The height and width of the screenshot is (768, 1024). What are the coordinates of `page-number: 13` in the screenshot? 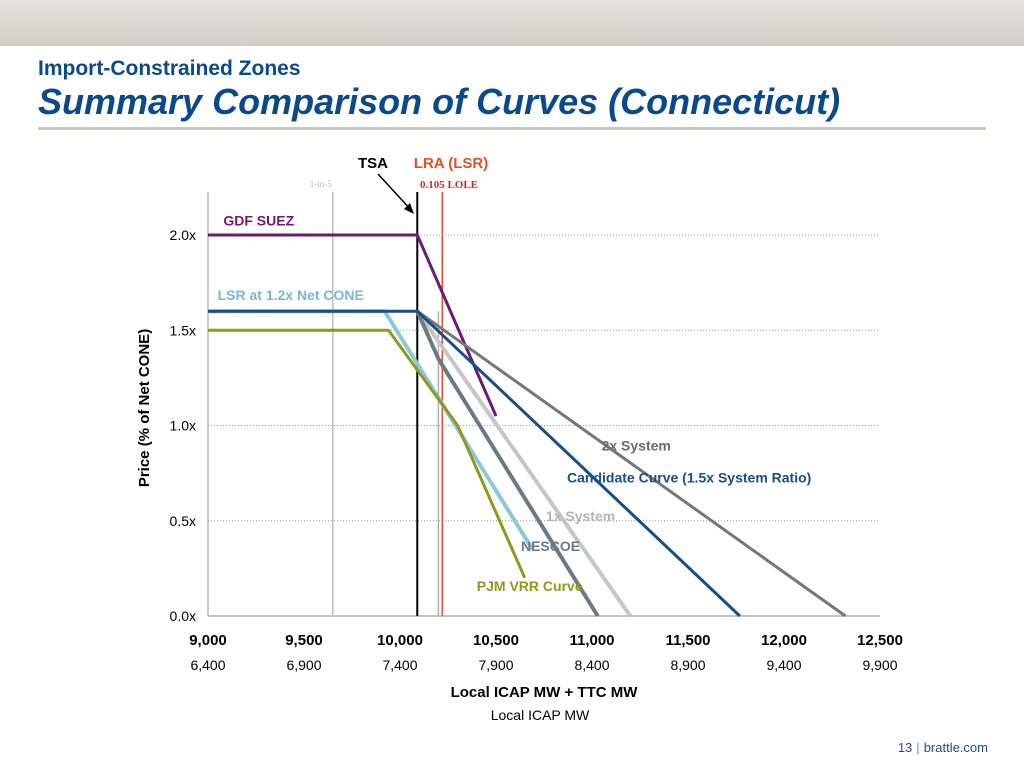 It's located at (905, 747).